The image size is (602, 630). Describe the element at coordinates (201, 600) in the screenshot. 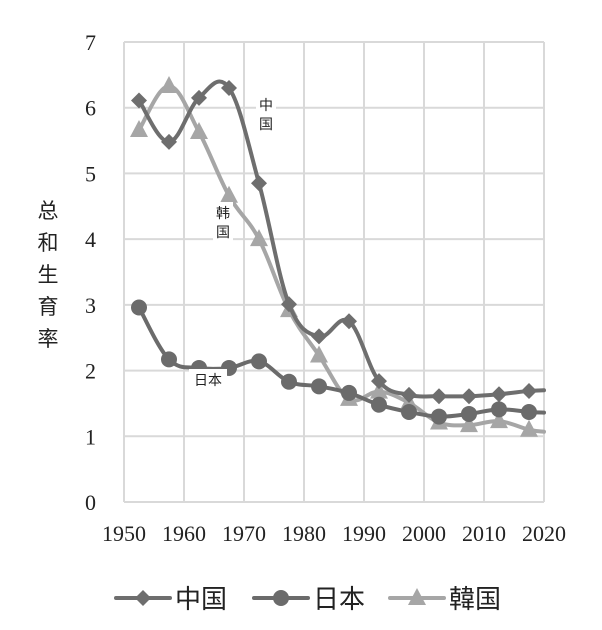

I see `legend-label: 中国` at that location.